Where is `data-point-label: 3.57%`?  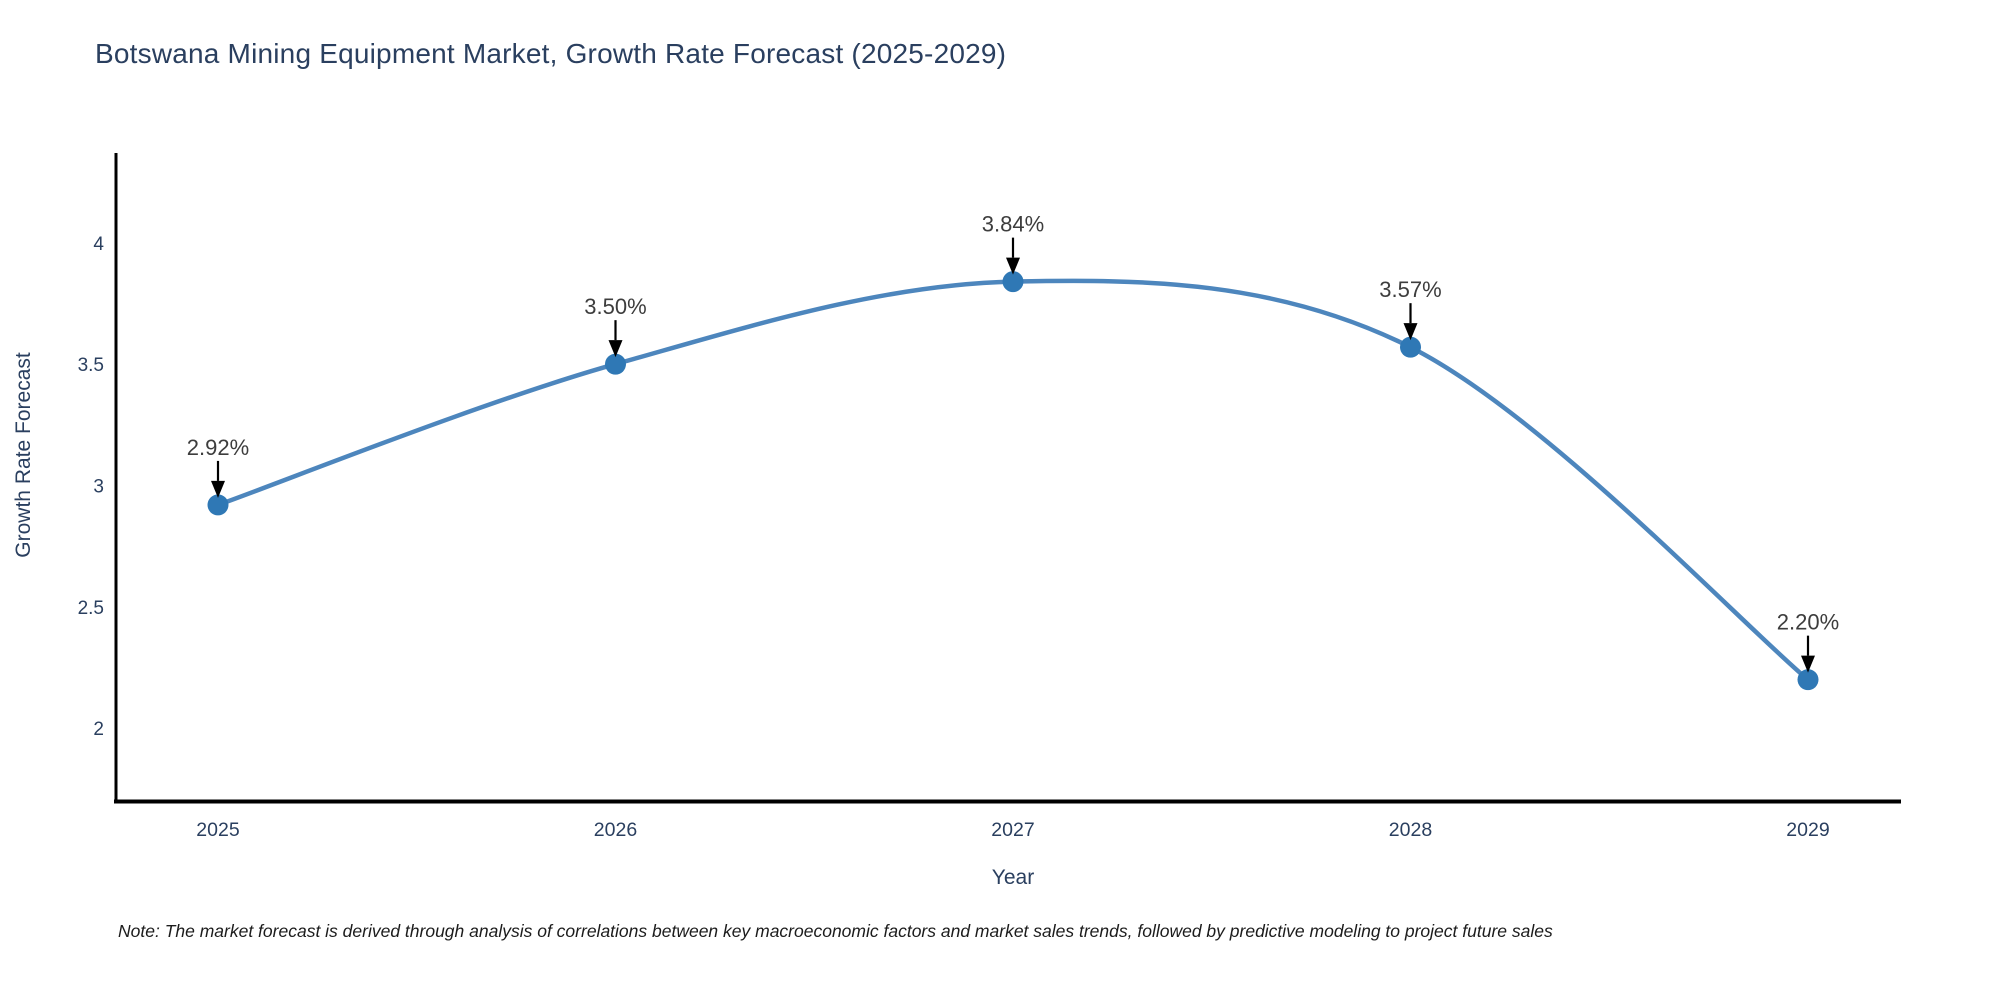 data-point-label: 3.57% is located at coordinates (1410, 289).